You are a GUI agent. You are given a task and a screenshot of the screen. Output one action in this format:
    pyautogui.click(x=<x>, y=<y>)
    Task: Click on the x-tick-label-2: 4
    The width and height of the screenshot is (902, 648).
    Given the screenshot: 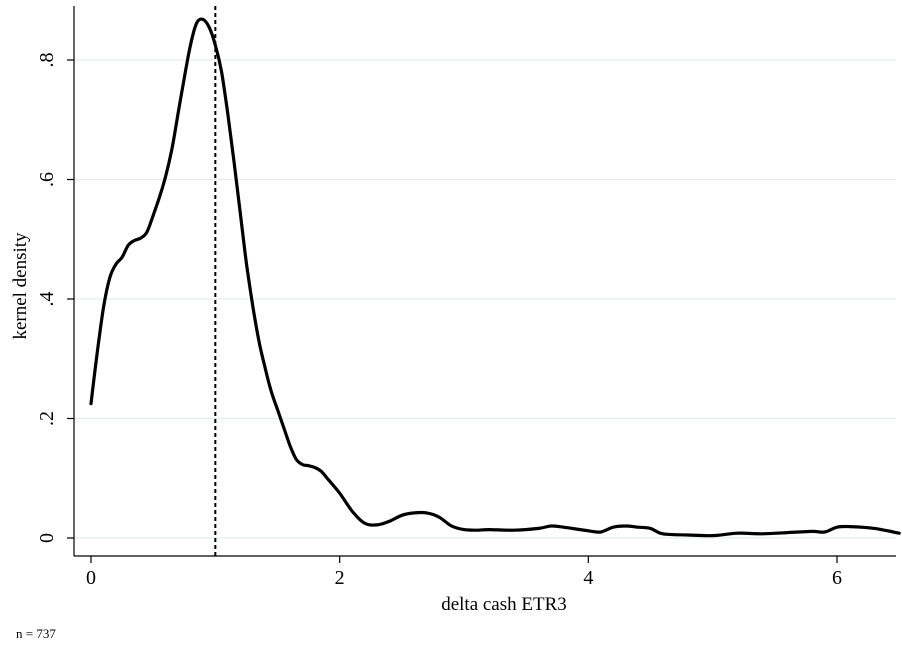 What is the action you would take?
    pyautogui.click(x=588, y=578)
    